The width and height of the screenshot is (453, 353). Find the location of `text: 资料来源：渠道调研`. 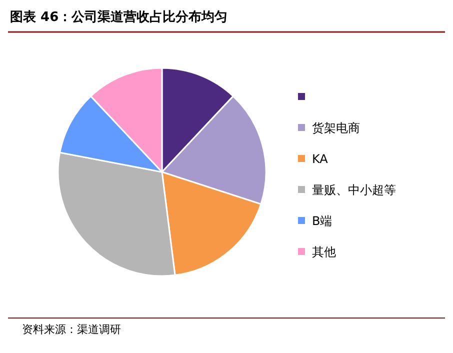

text: 资料来源：渠道调研 is located at coordinates (71, 329).